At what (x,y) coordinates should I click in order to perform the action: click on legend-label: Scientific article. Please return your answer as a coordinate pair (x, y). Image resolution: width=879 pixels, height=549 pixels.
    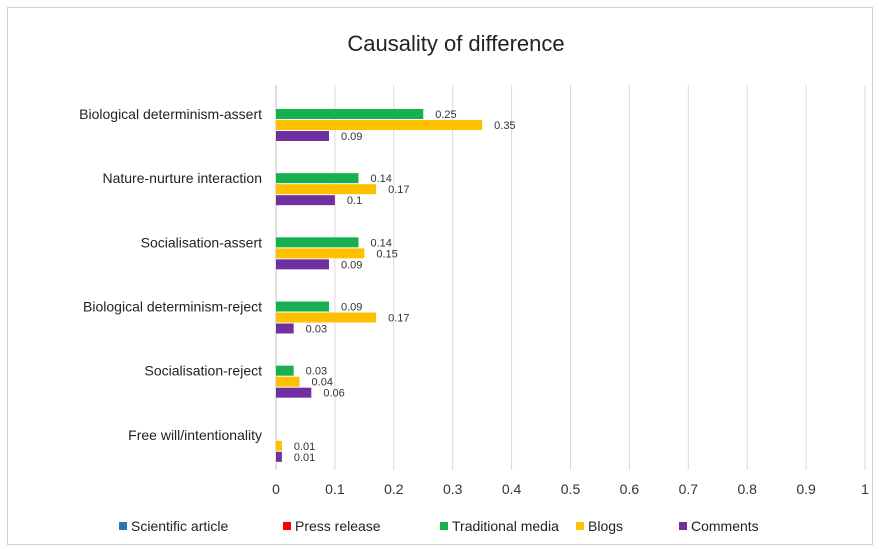
    Looking at the image, I should click on (179, 526).